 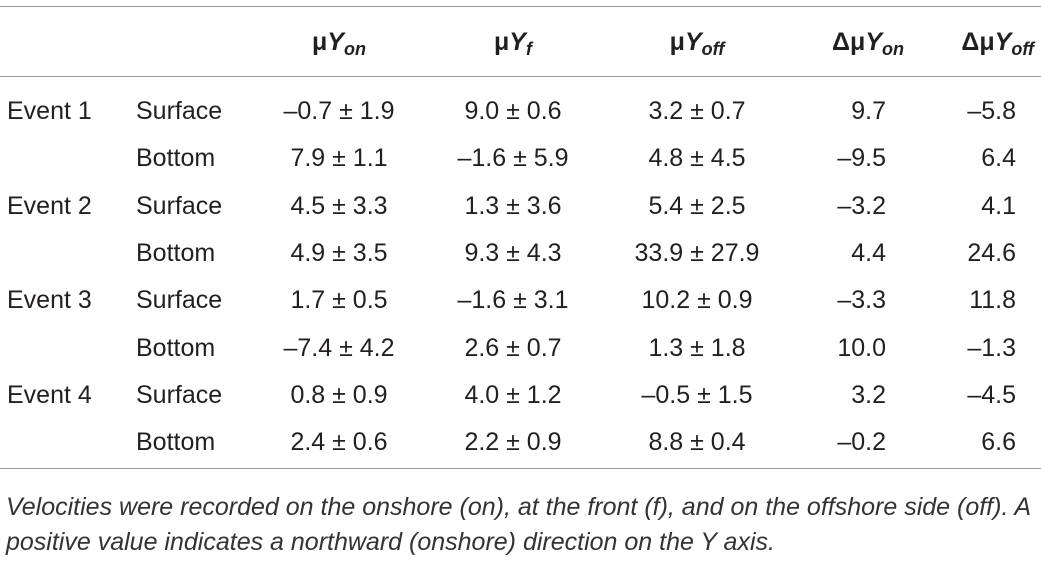 I want to click on table-cell: –1.3, so click(x=991, y=347).